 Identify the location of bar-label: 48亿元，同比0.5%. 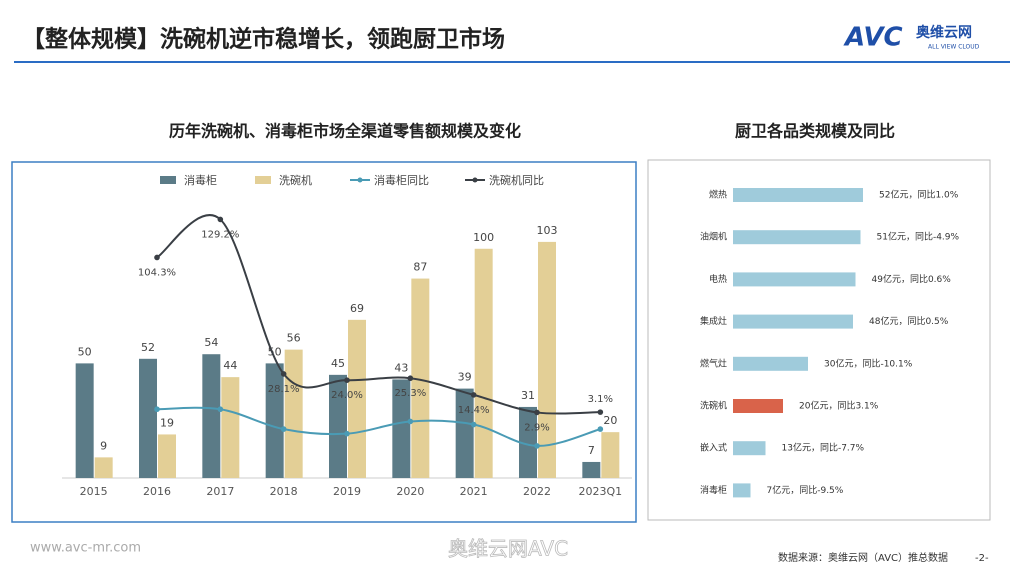
(909, 321).